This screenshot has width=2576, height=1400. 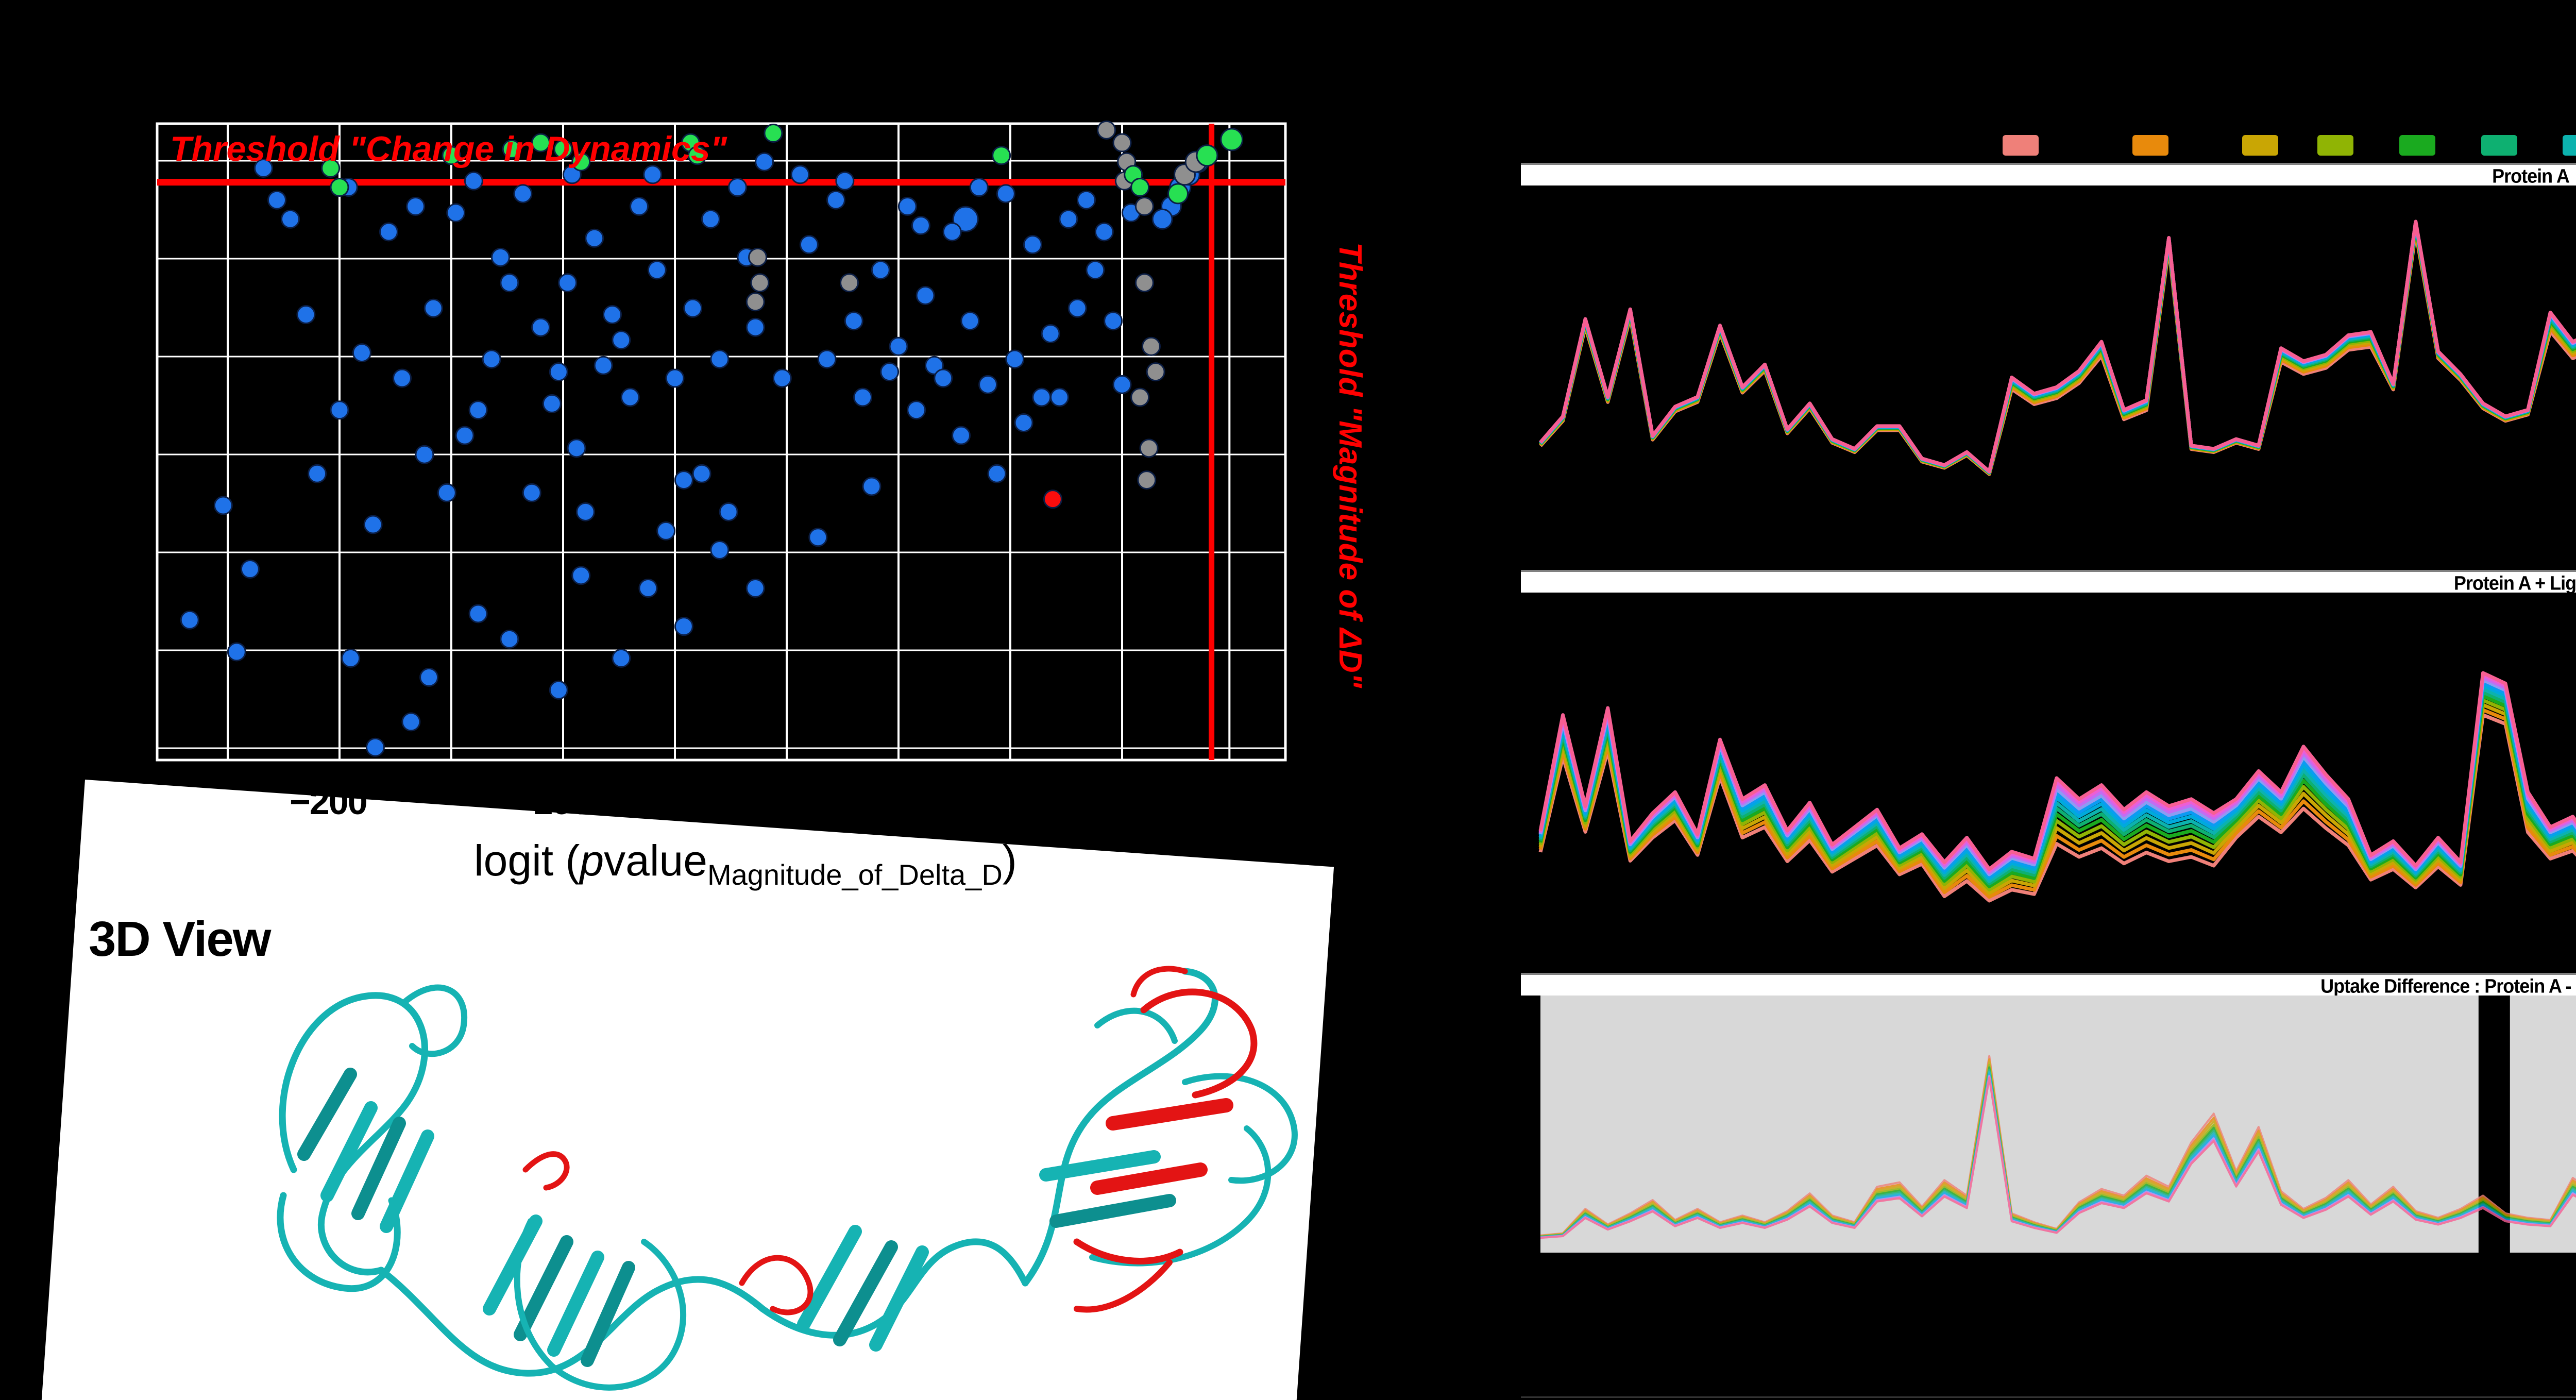 I want to click on scatter-series-green, so click(x=782, y=164).